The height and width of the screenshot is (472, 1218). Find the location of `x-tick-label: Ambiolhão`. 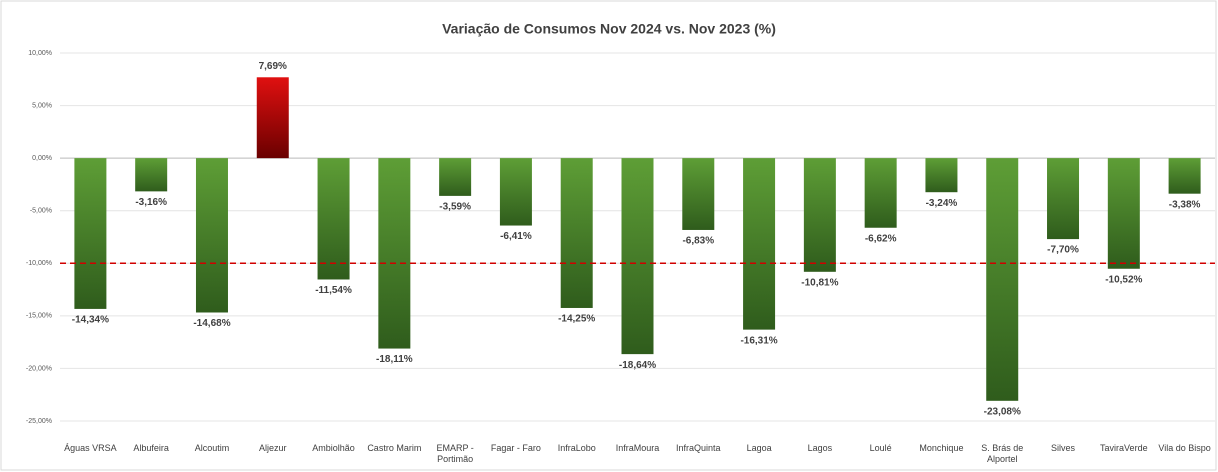

x-tick-label: Ambiolhão is located at coordinates (333, 448).